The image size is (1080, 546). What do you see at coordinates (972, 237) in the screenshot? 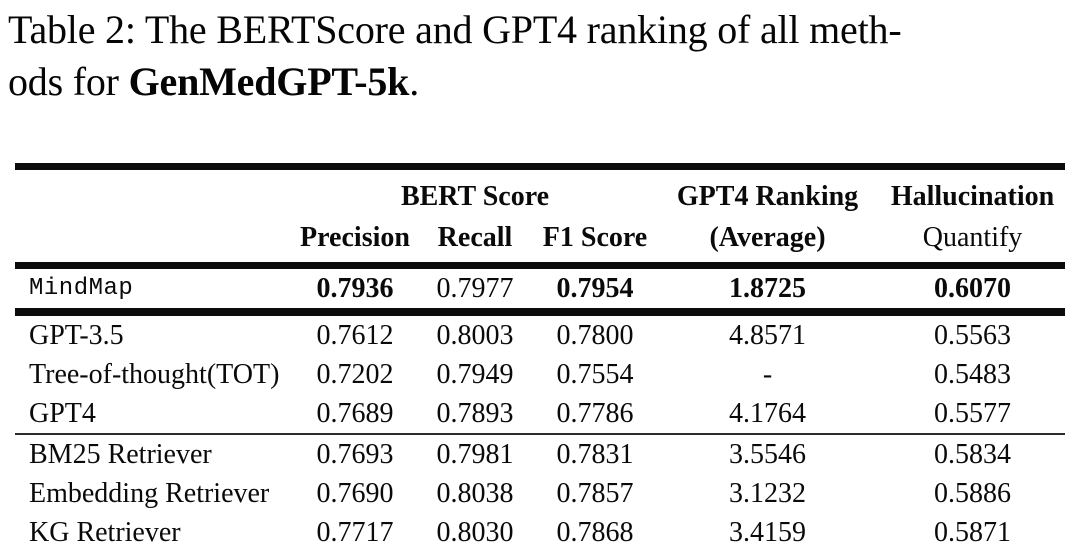
I see `header-quantify: Quantify` at bounding box center [972, 237].